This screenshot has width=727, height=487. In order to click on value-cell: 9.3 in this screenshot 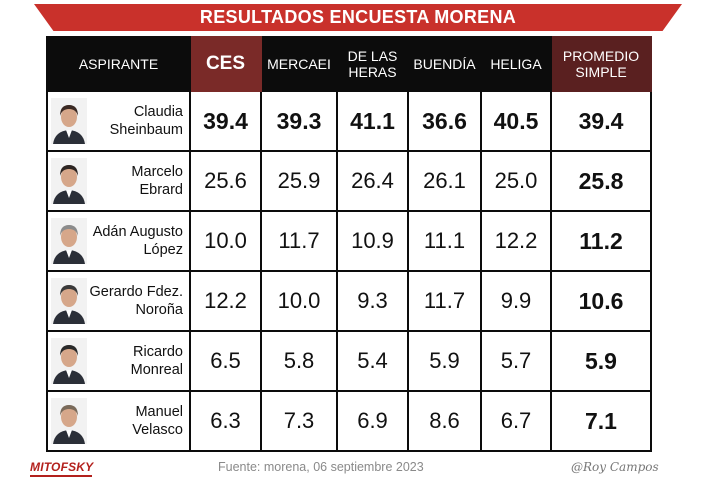, I will do `click(372, 301)`.